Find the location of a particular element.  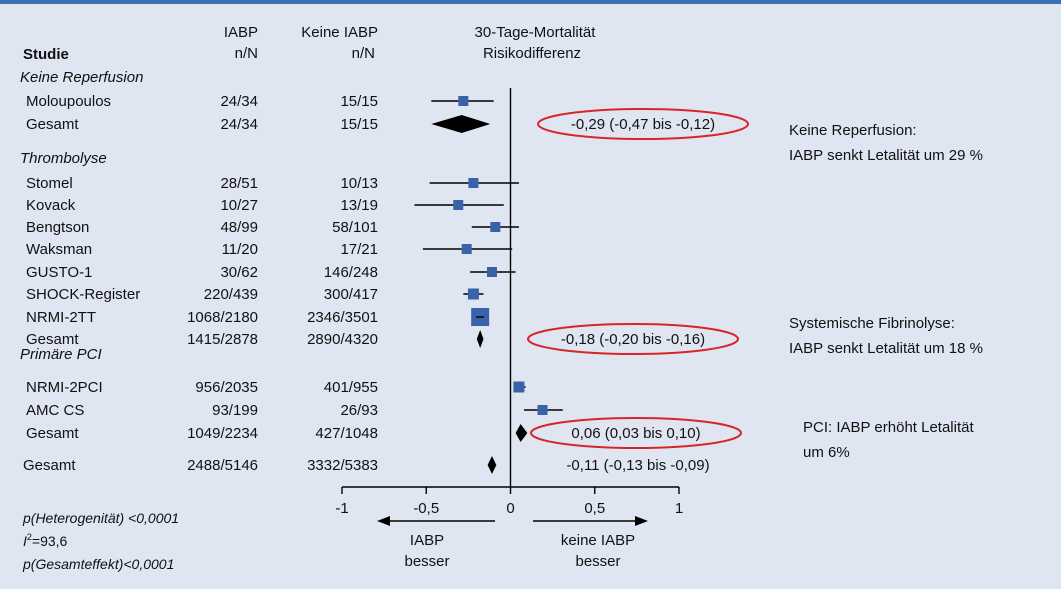

summary-result: -0,18 (-0,20 bis -0,16) is located at coordinates (633, 339).